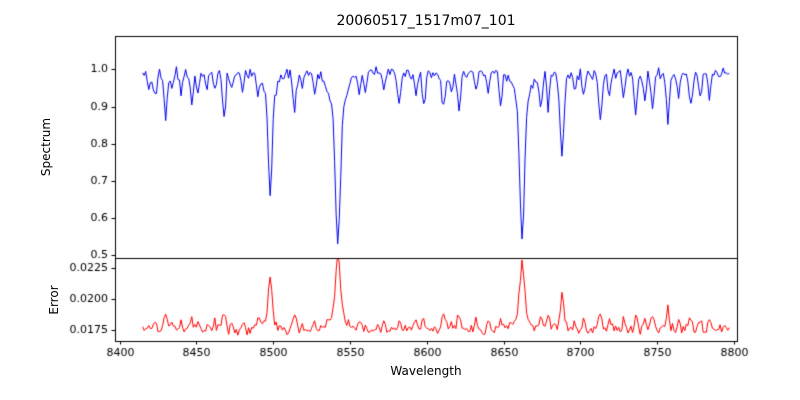 This screenshot has width=800, height=400. I want to click on y-axis-label-spectrum: Spectrum, so click(46, 147).